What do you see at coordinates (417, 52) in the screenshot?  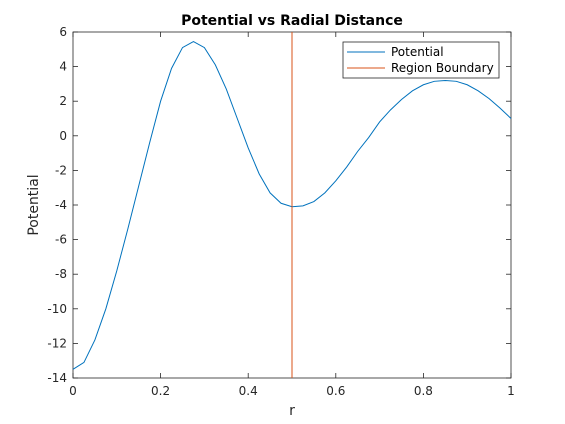 I see `legend-entry-label: Potential` at bounding box center [417, 52].